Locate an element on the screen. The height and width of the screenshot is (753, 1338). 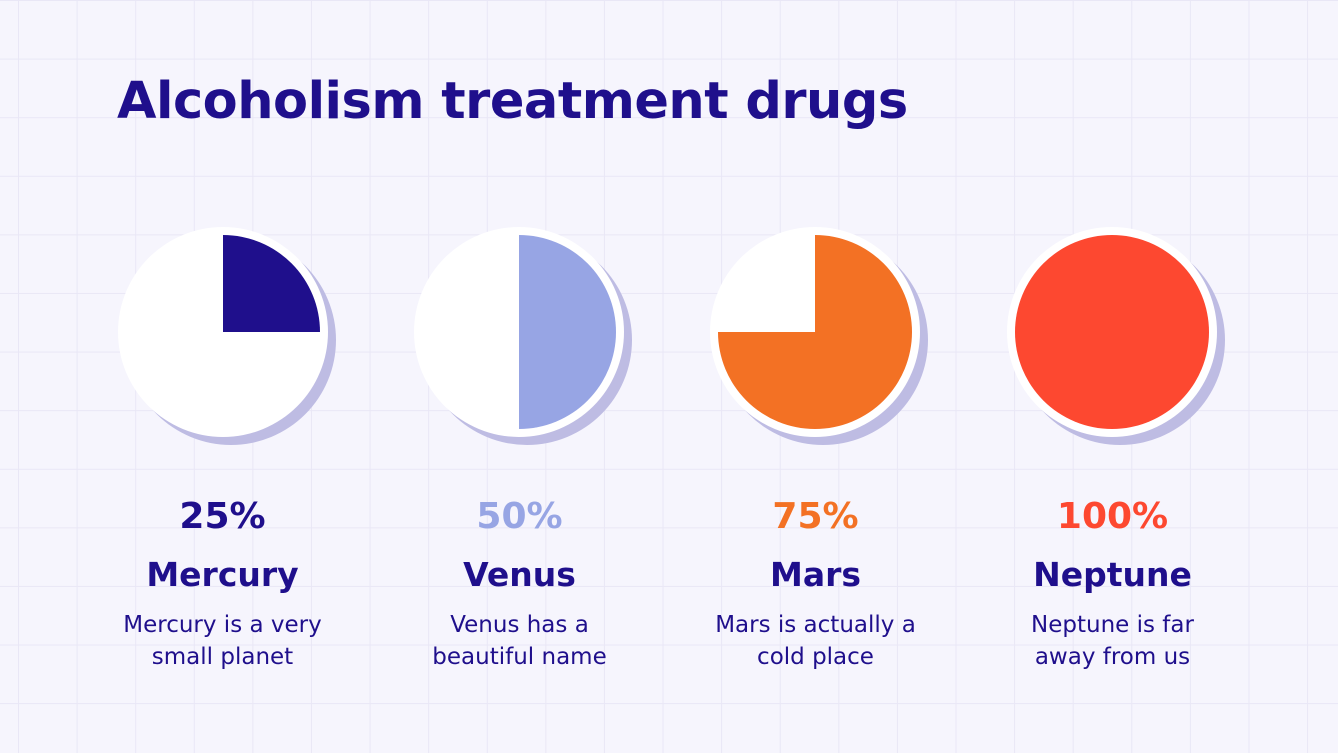
pie-slice-neptune is located at coordinates (1112, 332).